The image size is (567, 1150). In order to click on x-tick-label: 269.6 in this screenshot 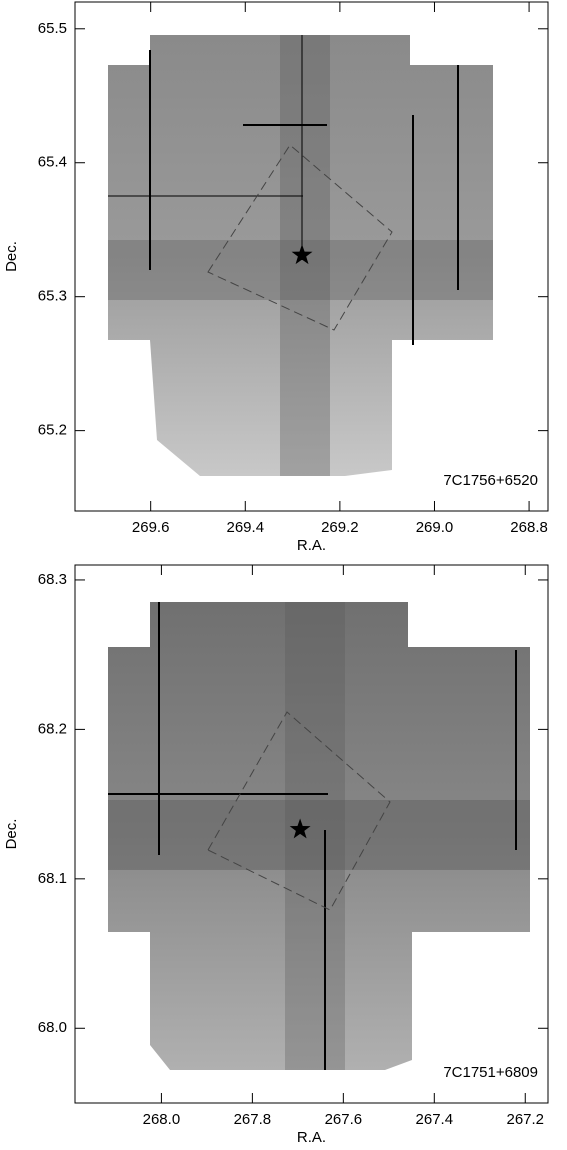, I will do `click(151, 527)`.